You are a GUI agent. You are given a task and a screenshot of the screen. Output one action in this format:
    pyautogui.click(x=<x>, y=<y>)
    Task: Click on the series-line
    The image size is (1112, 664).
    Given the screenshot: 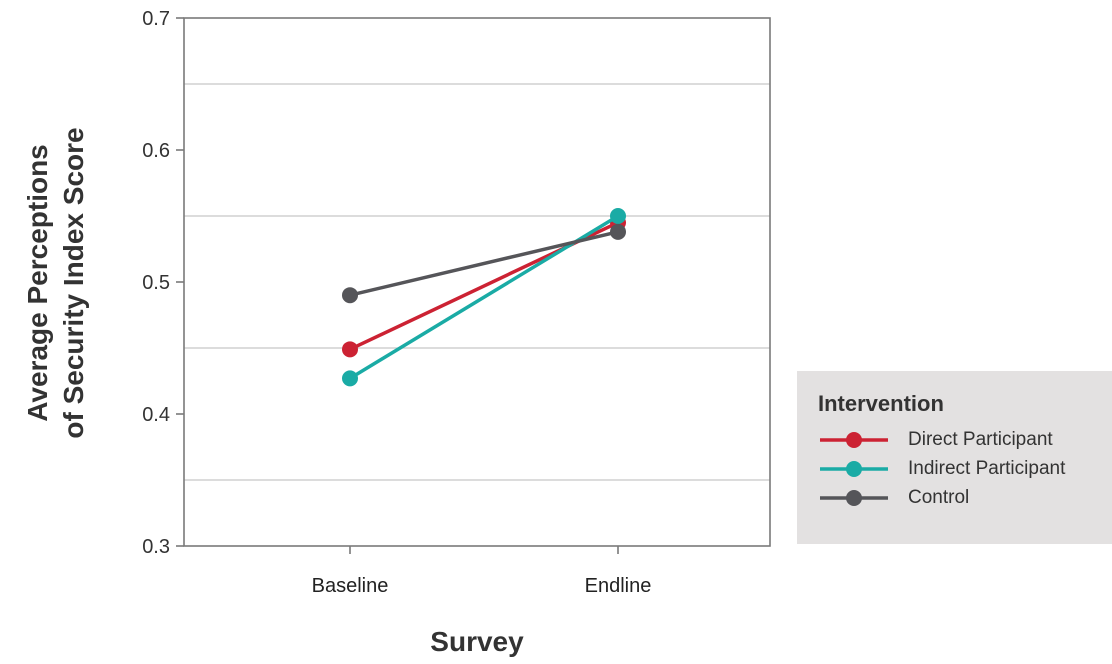 What is the action you would take?
    pyautogui.click(x=484, y=263)
    